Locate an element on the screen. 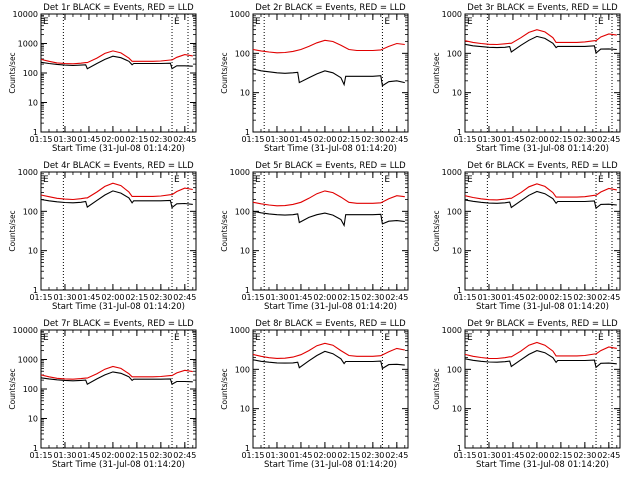 The height and width of the screenshot is (480, 640). panel-8-x-tick-label: 02:15 is located at coordinates (348, 455).